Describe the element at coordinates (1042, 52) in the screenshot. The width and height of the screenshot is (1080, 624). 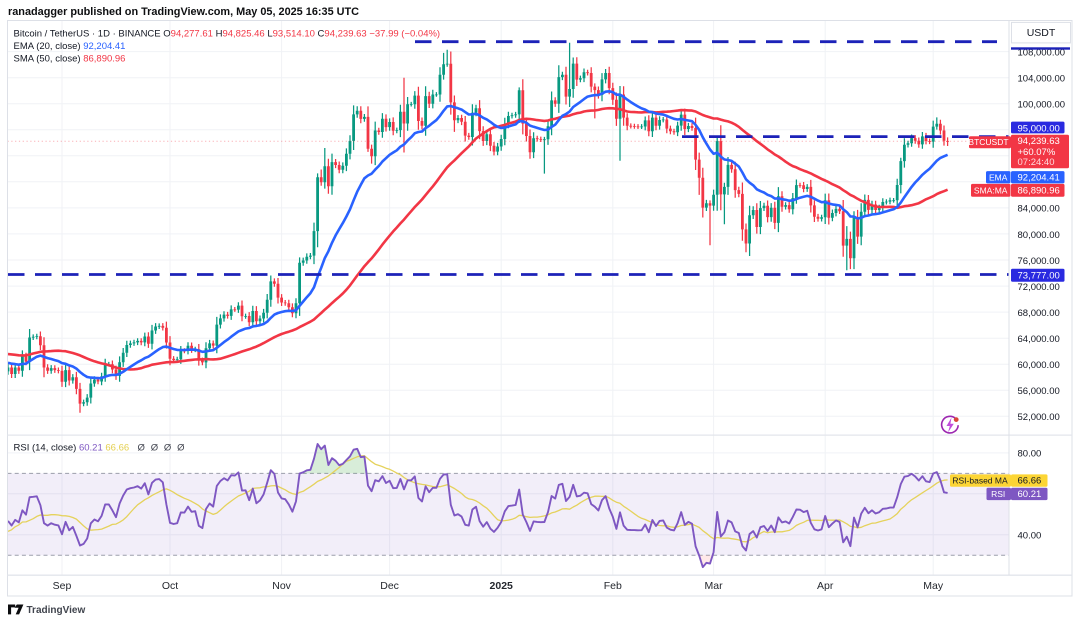
I see `svg-text: 108,000.00` at that location.